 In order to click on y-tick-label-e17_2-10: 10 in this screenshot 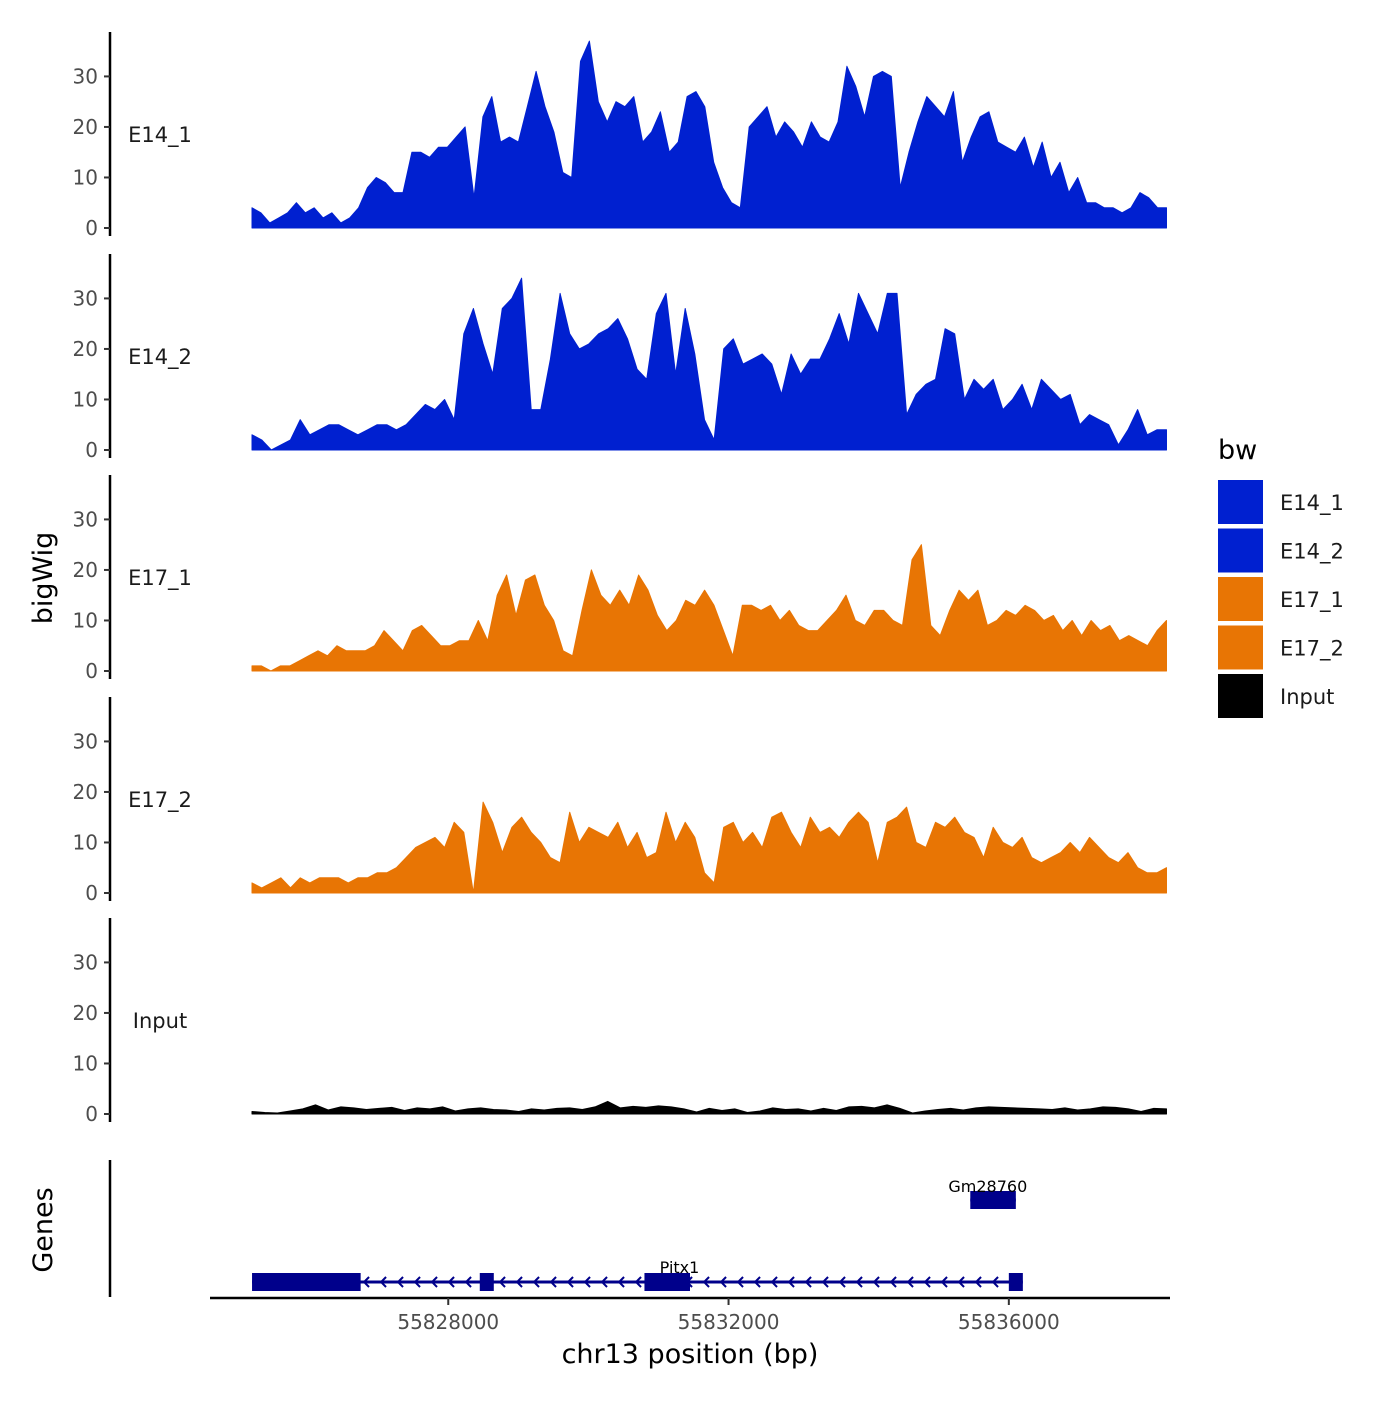, I will do `click(85, 842)`.